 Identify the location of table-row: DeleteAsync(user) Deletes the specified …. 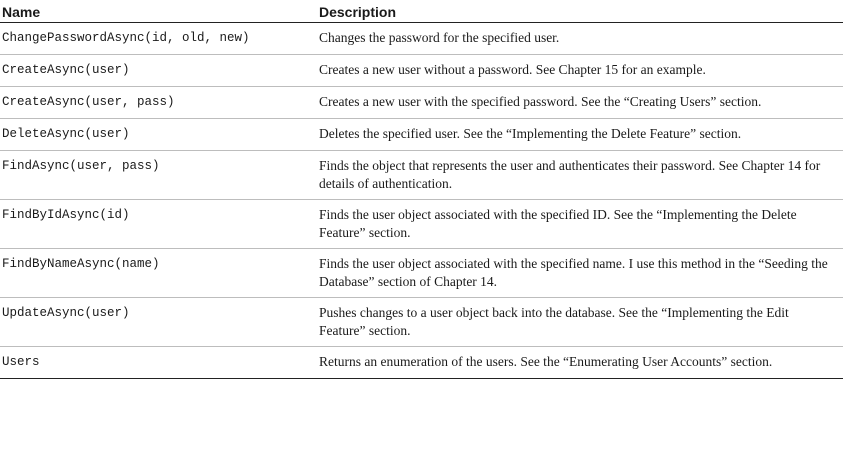
(421, 134).